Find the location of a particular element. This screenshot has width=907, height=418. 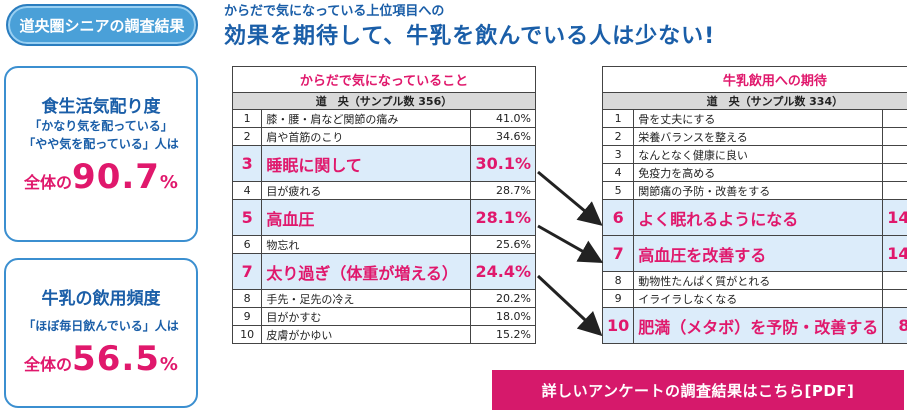

percent-cell: 14.7% is located at coordinates (894, 217).